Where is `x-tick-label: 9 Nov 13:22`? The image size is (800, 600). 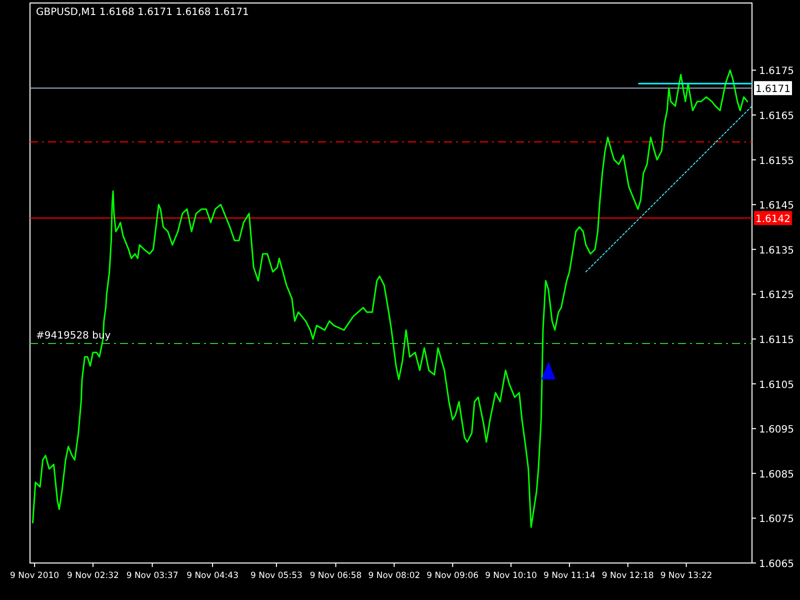 x-tick-label: 9 Nov 13:22 is located at coordinates (686, 576).